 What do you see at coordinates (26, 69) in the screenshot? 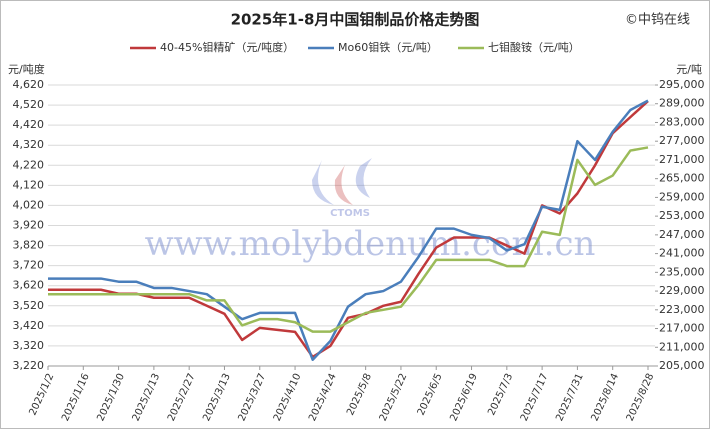
I see `y-axis-label: 元/吨度` at bounding box center [26, 69].